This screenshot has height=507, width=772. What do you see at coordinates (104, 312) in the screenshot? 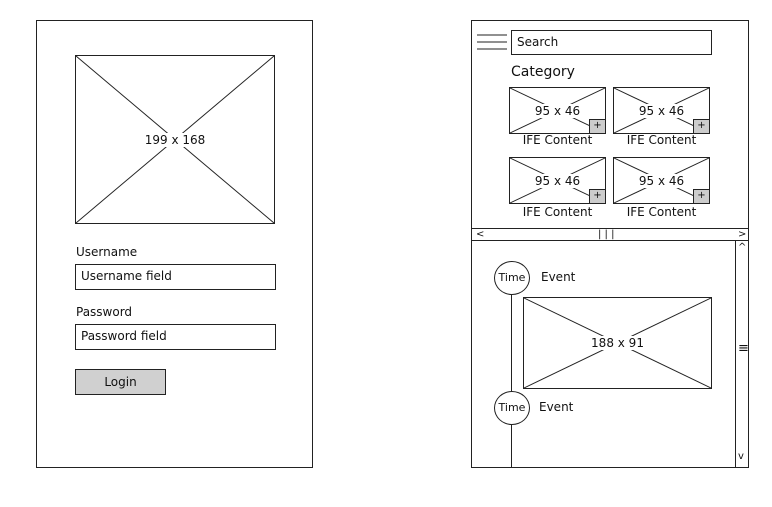
I see `password-label: Password` at bounding box center [104, 312].